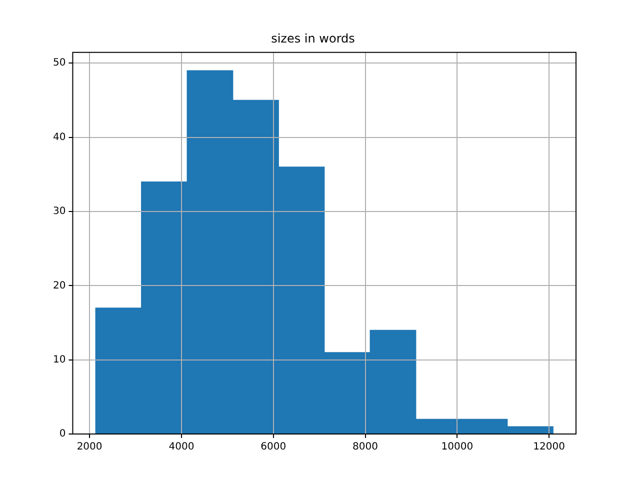 The width and height of the screenshot is (640, 480). I want to click on y-tick-label: 50, so click(59, 63).